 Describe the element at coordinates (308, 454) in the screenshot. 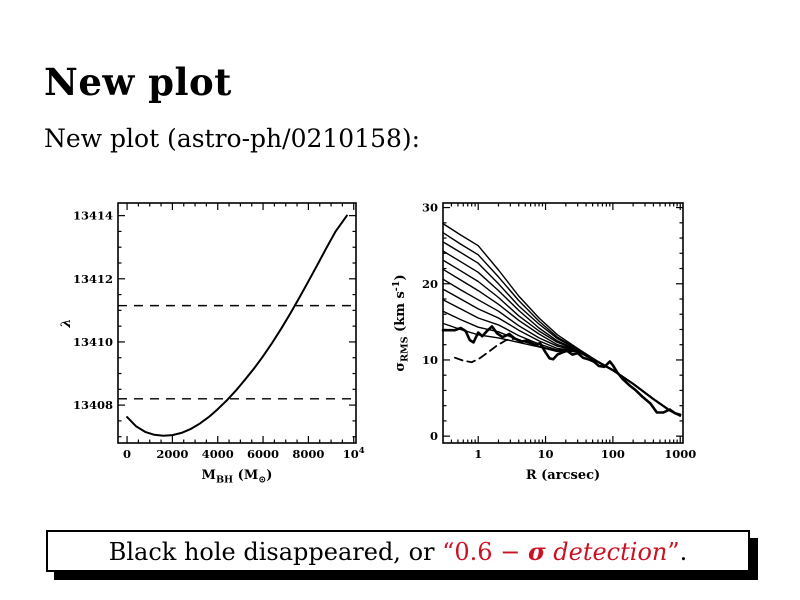

I see `x-tick-label: 8000` at that location.